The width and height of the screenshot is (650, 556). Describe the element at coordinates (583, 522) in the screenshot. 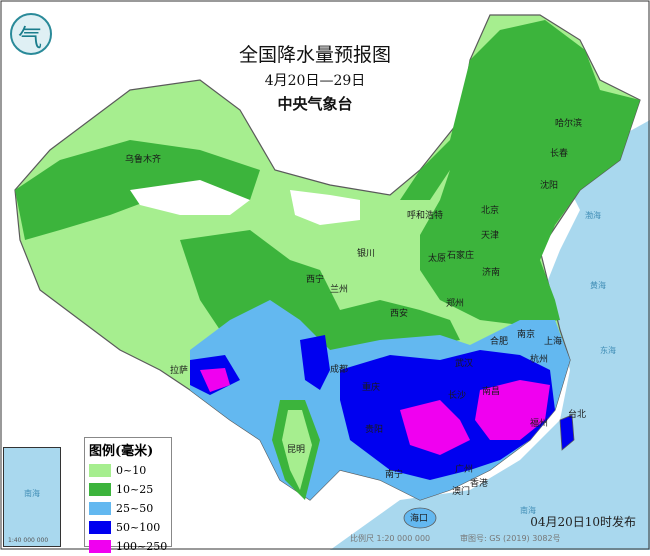

I see `issue-time: 04月20日10时发布` at that location.